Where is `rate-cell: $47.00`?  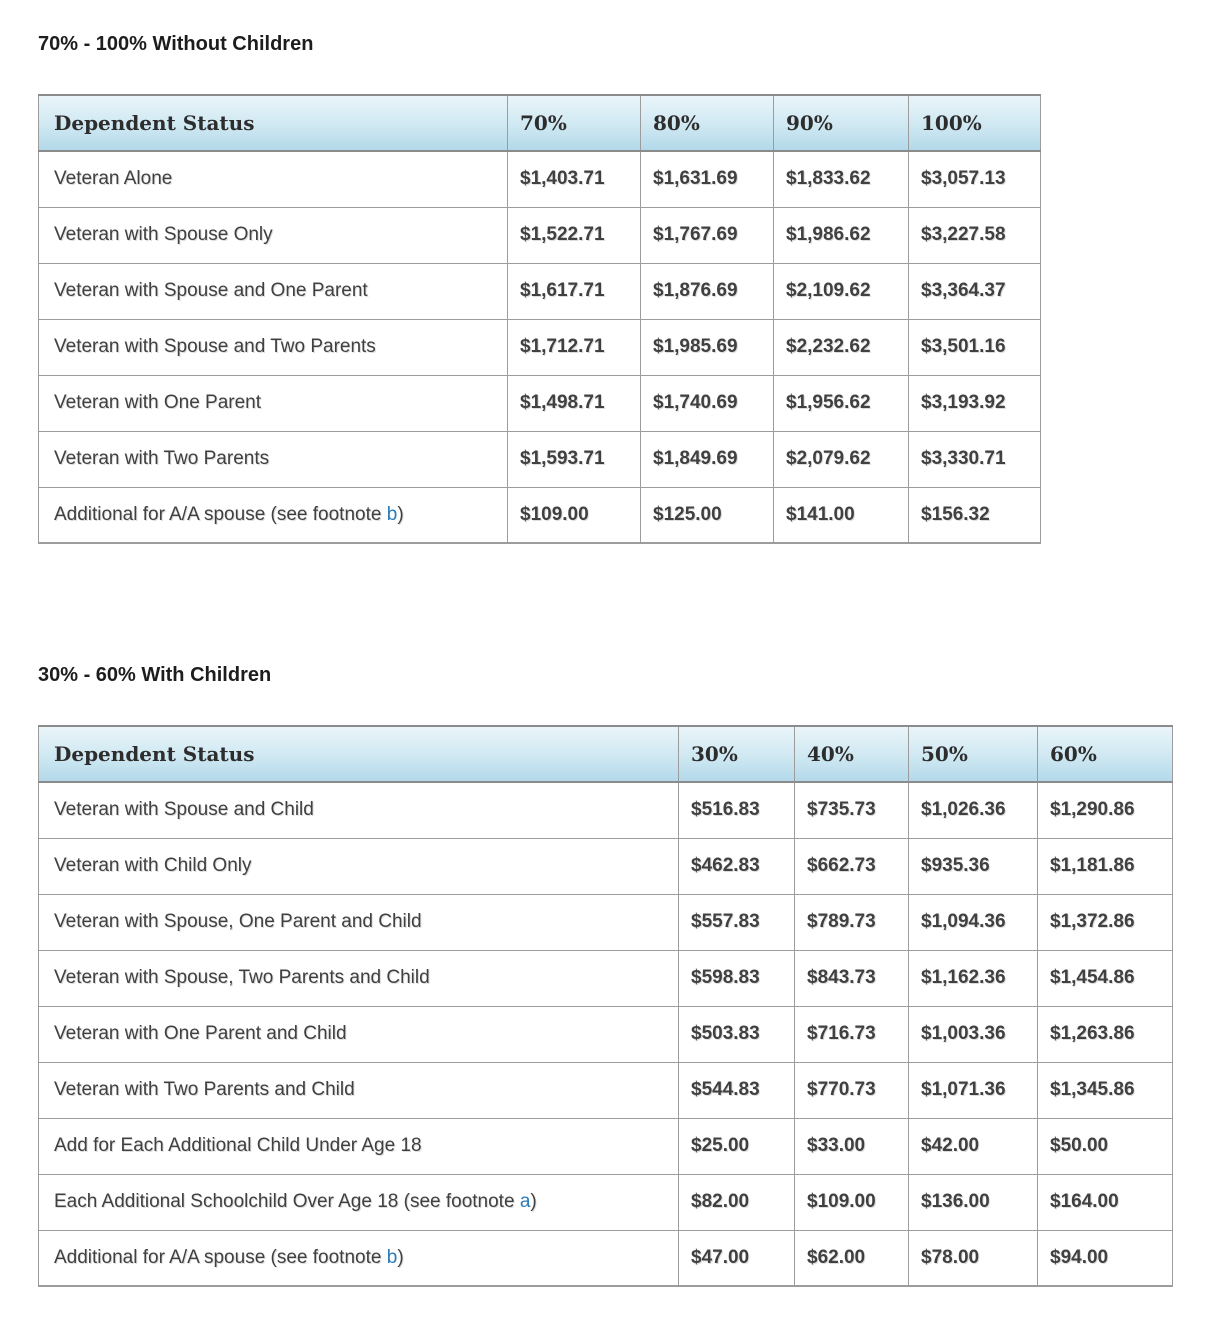 rate-cell: $47.00 is located at coordinates (736, 1258).